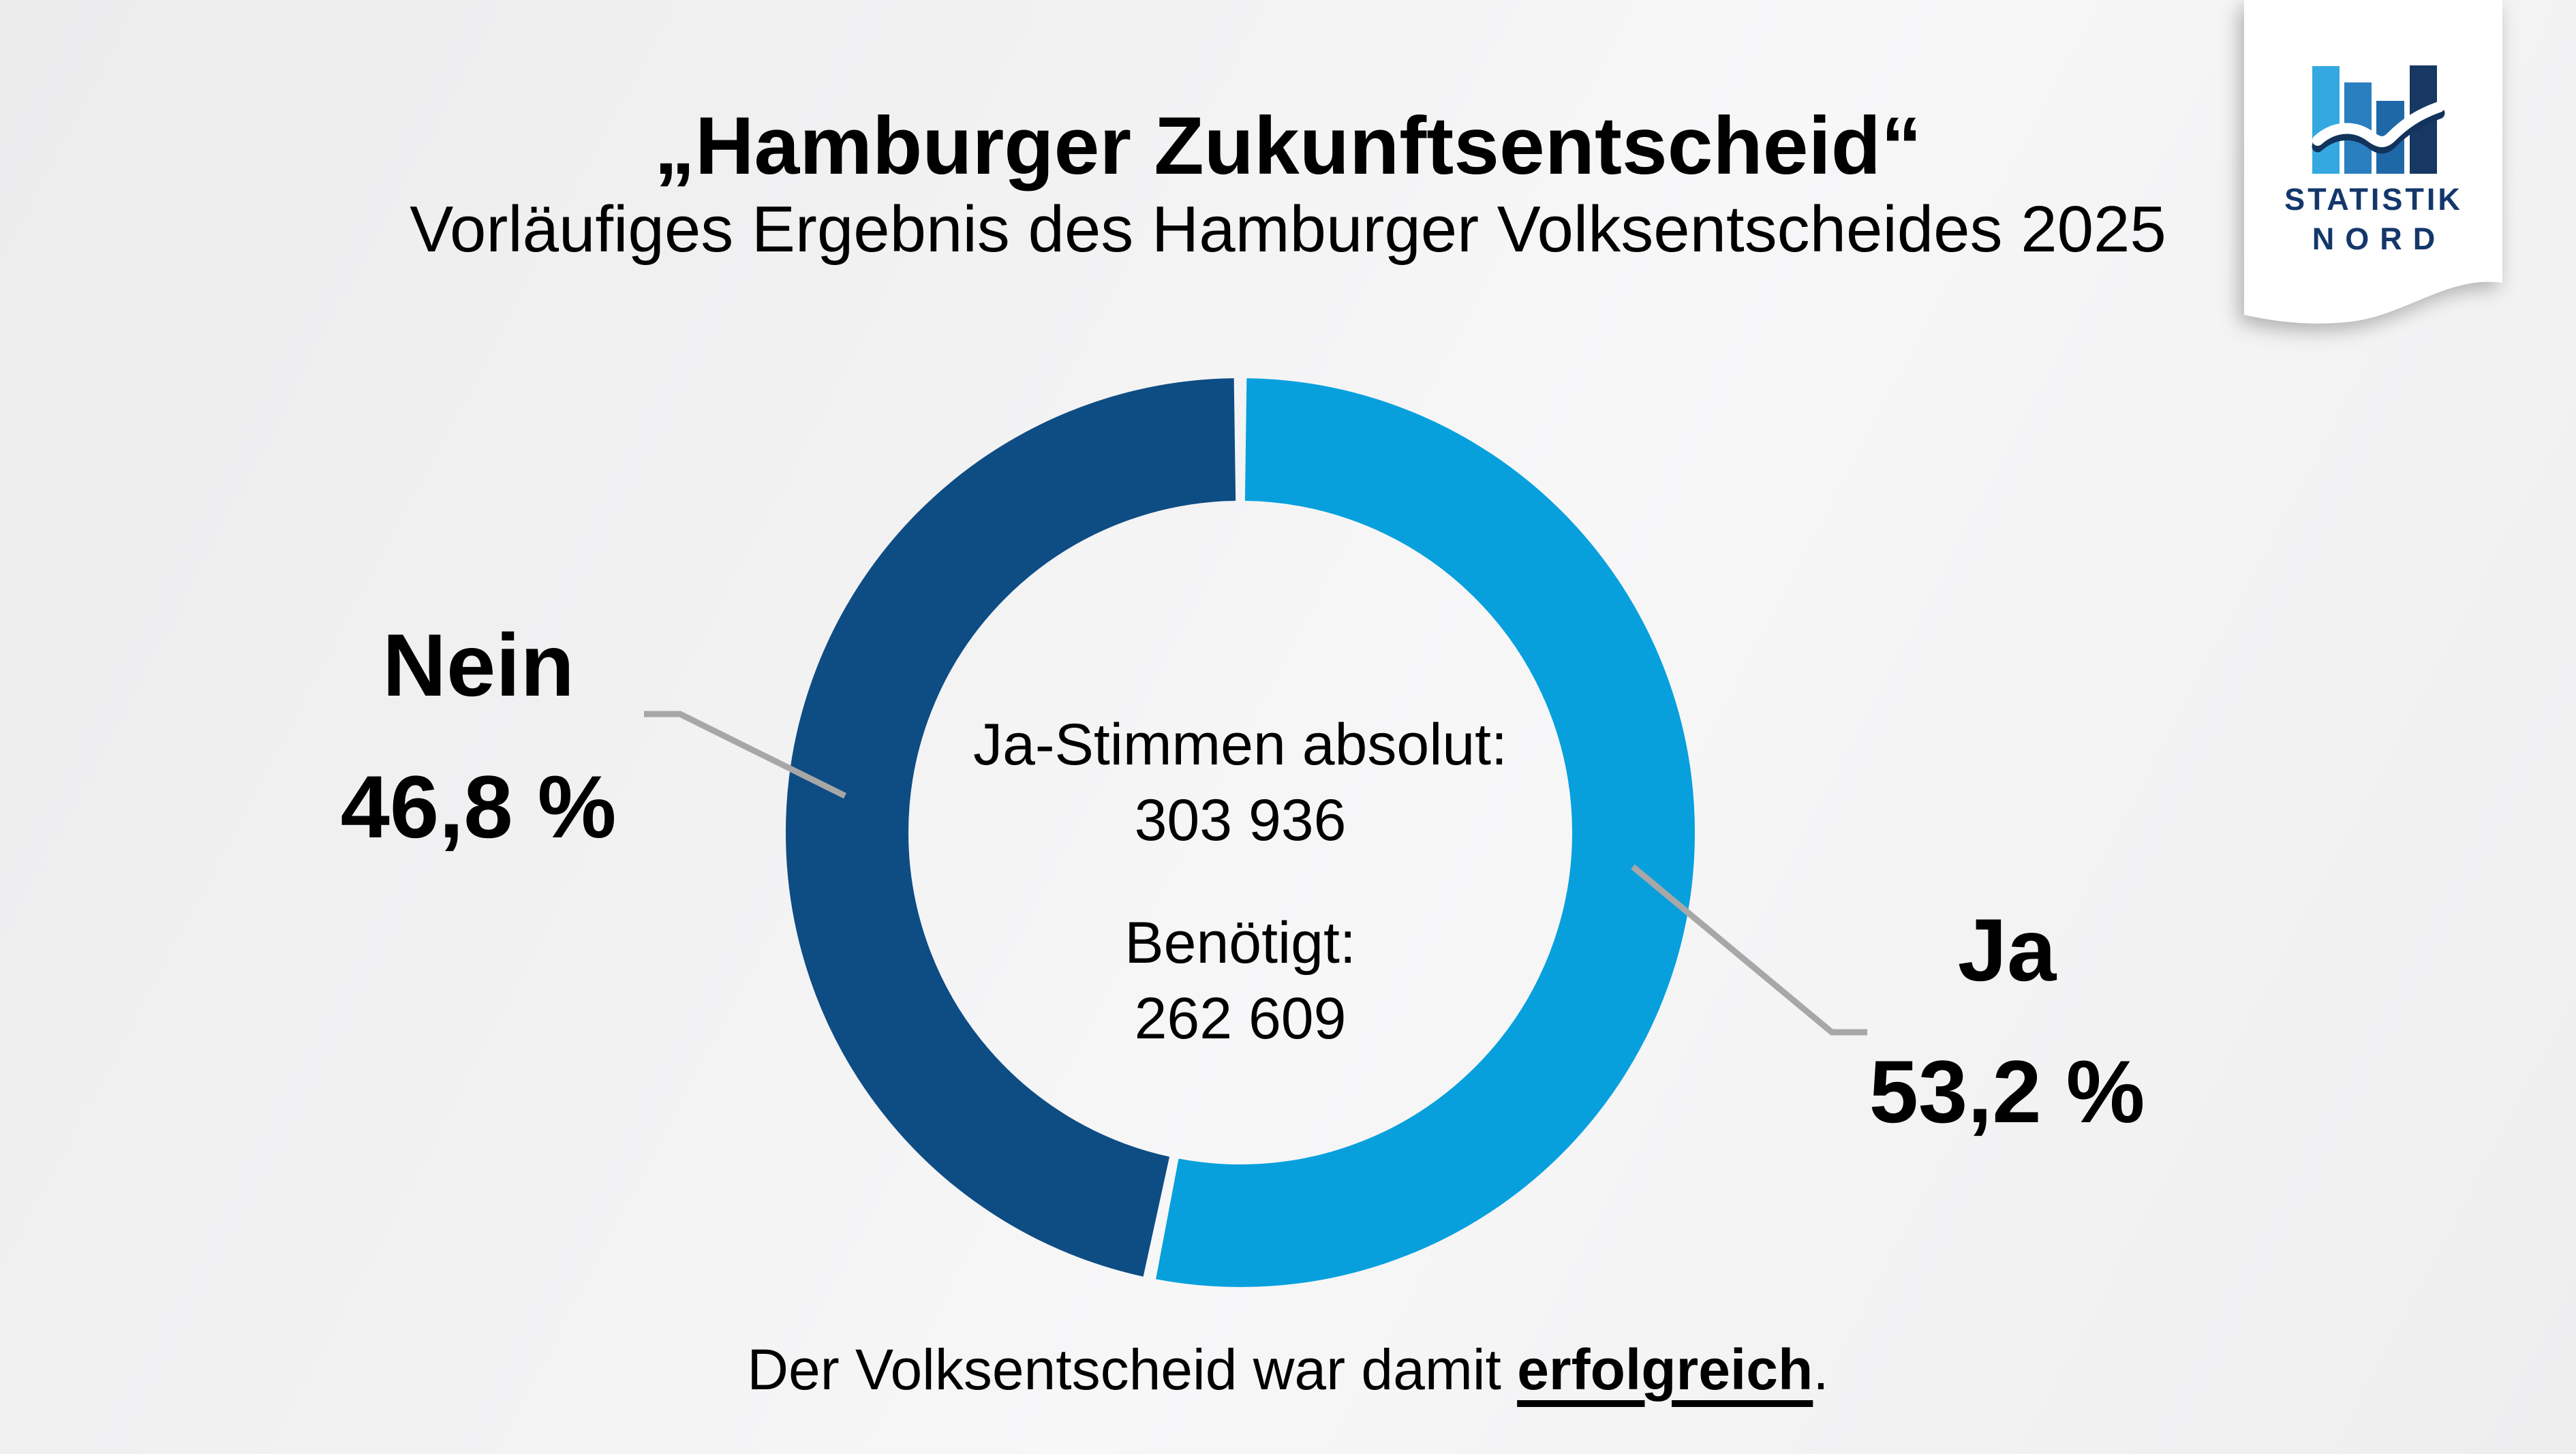 Image resolution: width=2576 pixels, height=1454 pixels. What do you see at coordinates (479, 736) in the screenshot?
I see `label-nein: Nein 46,8 %` at bounding box center [479, 736].